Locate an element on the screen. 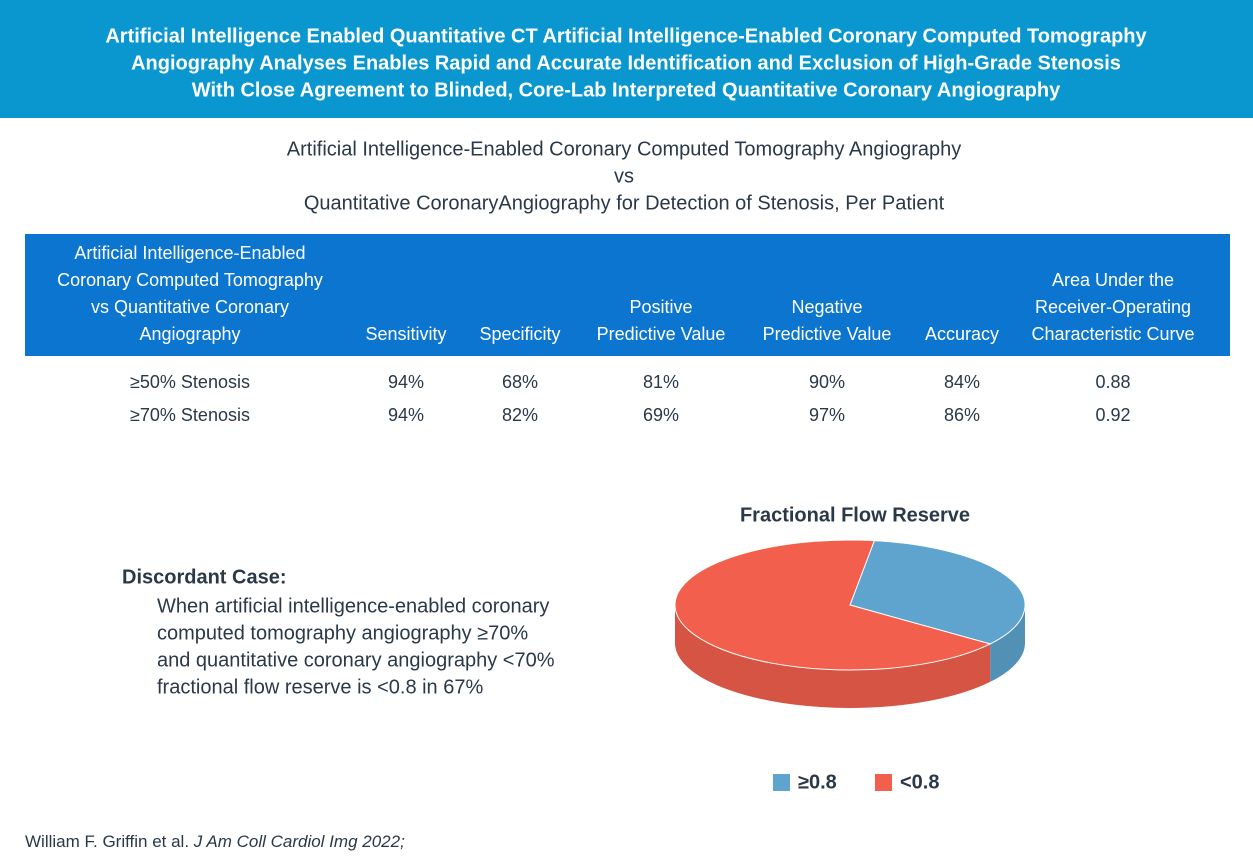  discordant-line: fractional flow reserve is <0.8 in 67% is located at coordinates (320, 687).